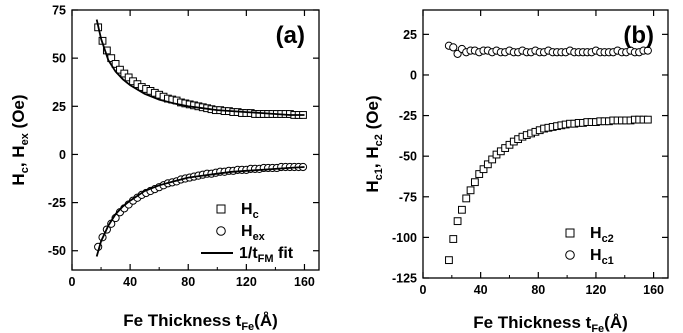 This screenshot has height=333, width=683. I want to click on y-tick-label: 75, so click(59, 11).